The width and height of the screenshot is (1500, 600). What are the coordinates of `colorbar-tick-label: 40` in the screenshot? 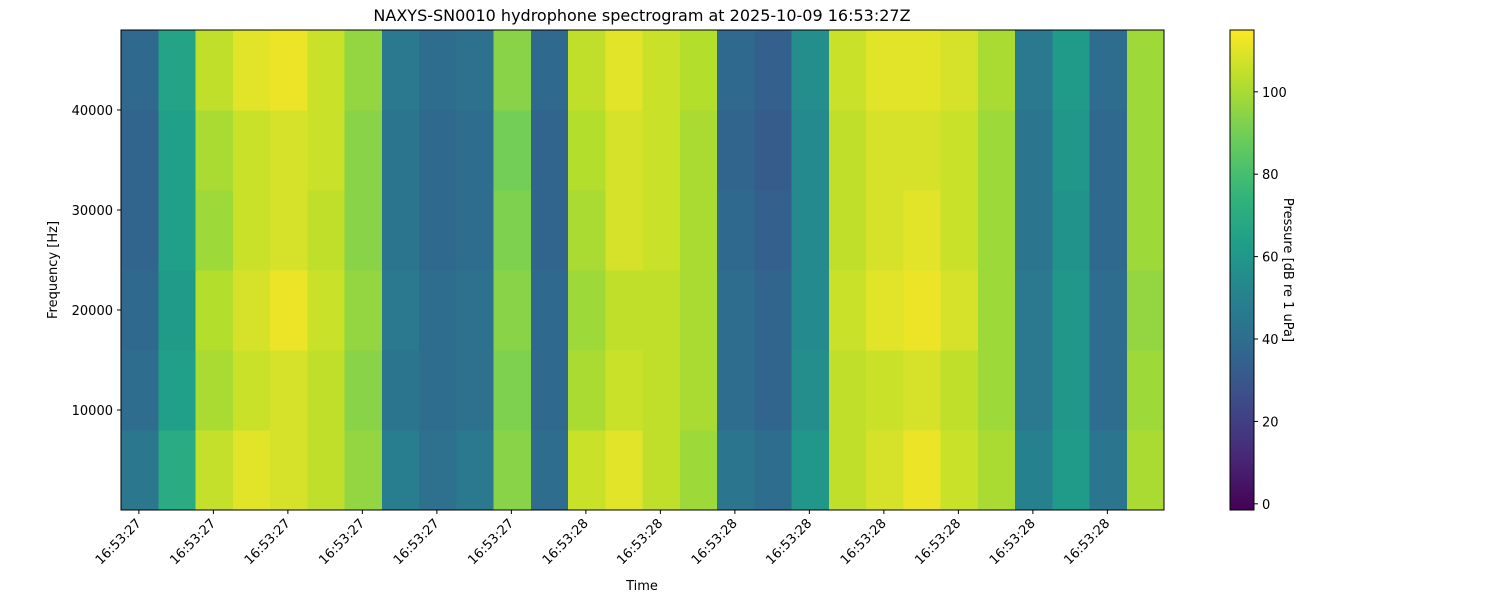 It's located at (1270, 340).